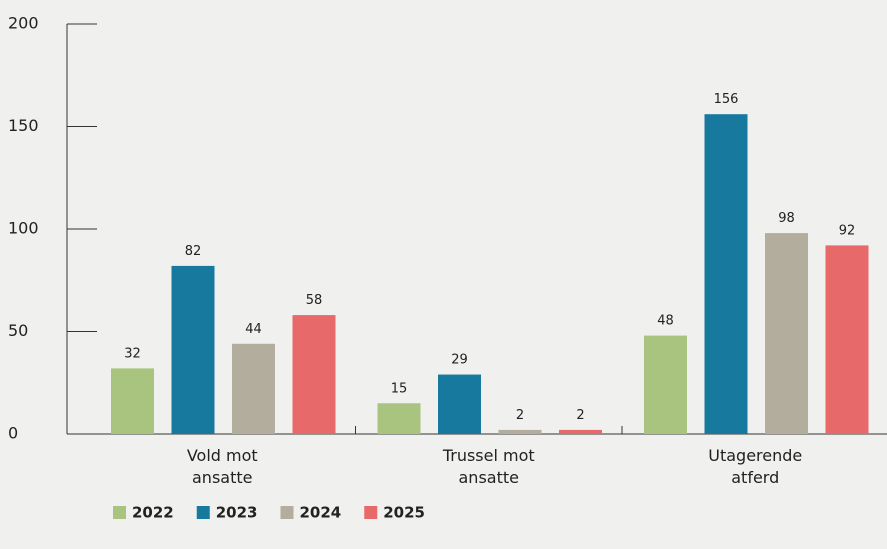 The image size is (887, 549). I want to click on legend-label: 2025, so click(404, 513).